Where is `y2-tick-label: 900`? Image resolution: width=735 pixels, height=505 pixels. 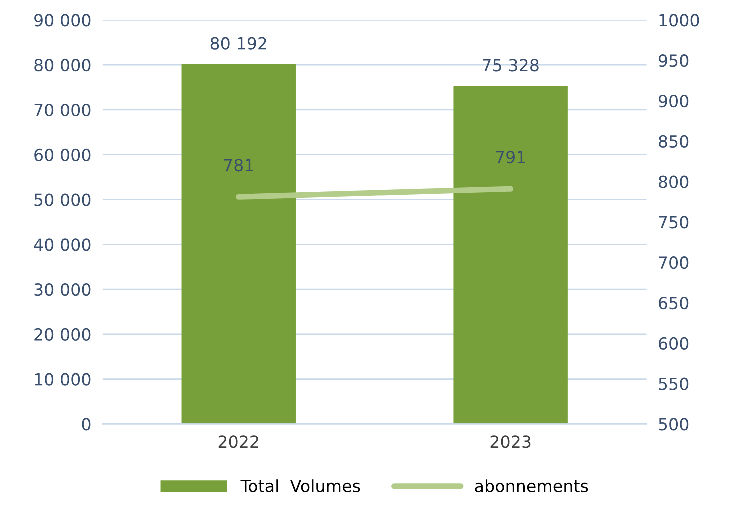
y2-tick-label: 900 is located at coordinates (673, 101).